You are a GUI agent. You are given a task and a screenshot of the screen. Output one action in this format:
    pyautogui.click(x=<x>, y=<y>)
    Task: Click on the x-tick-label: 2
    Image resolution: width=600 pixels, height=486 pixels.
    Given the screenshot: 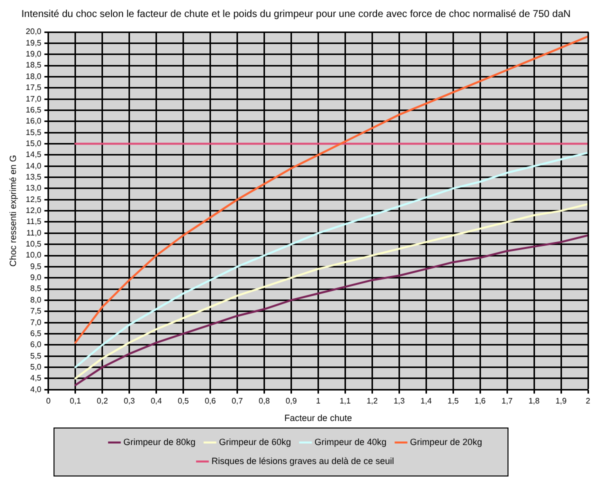 What is the action you would take?
    pyautogui.click(x=588, y=401)
    